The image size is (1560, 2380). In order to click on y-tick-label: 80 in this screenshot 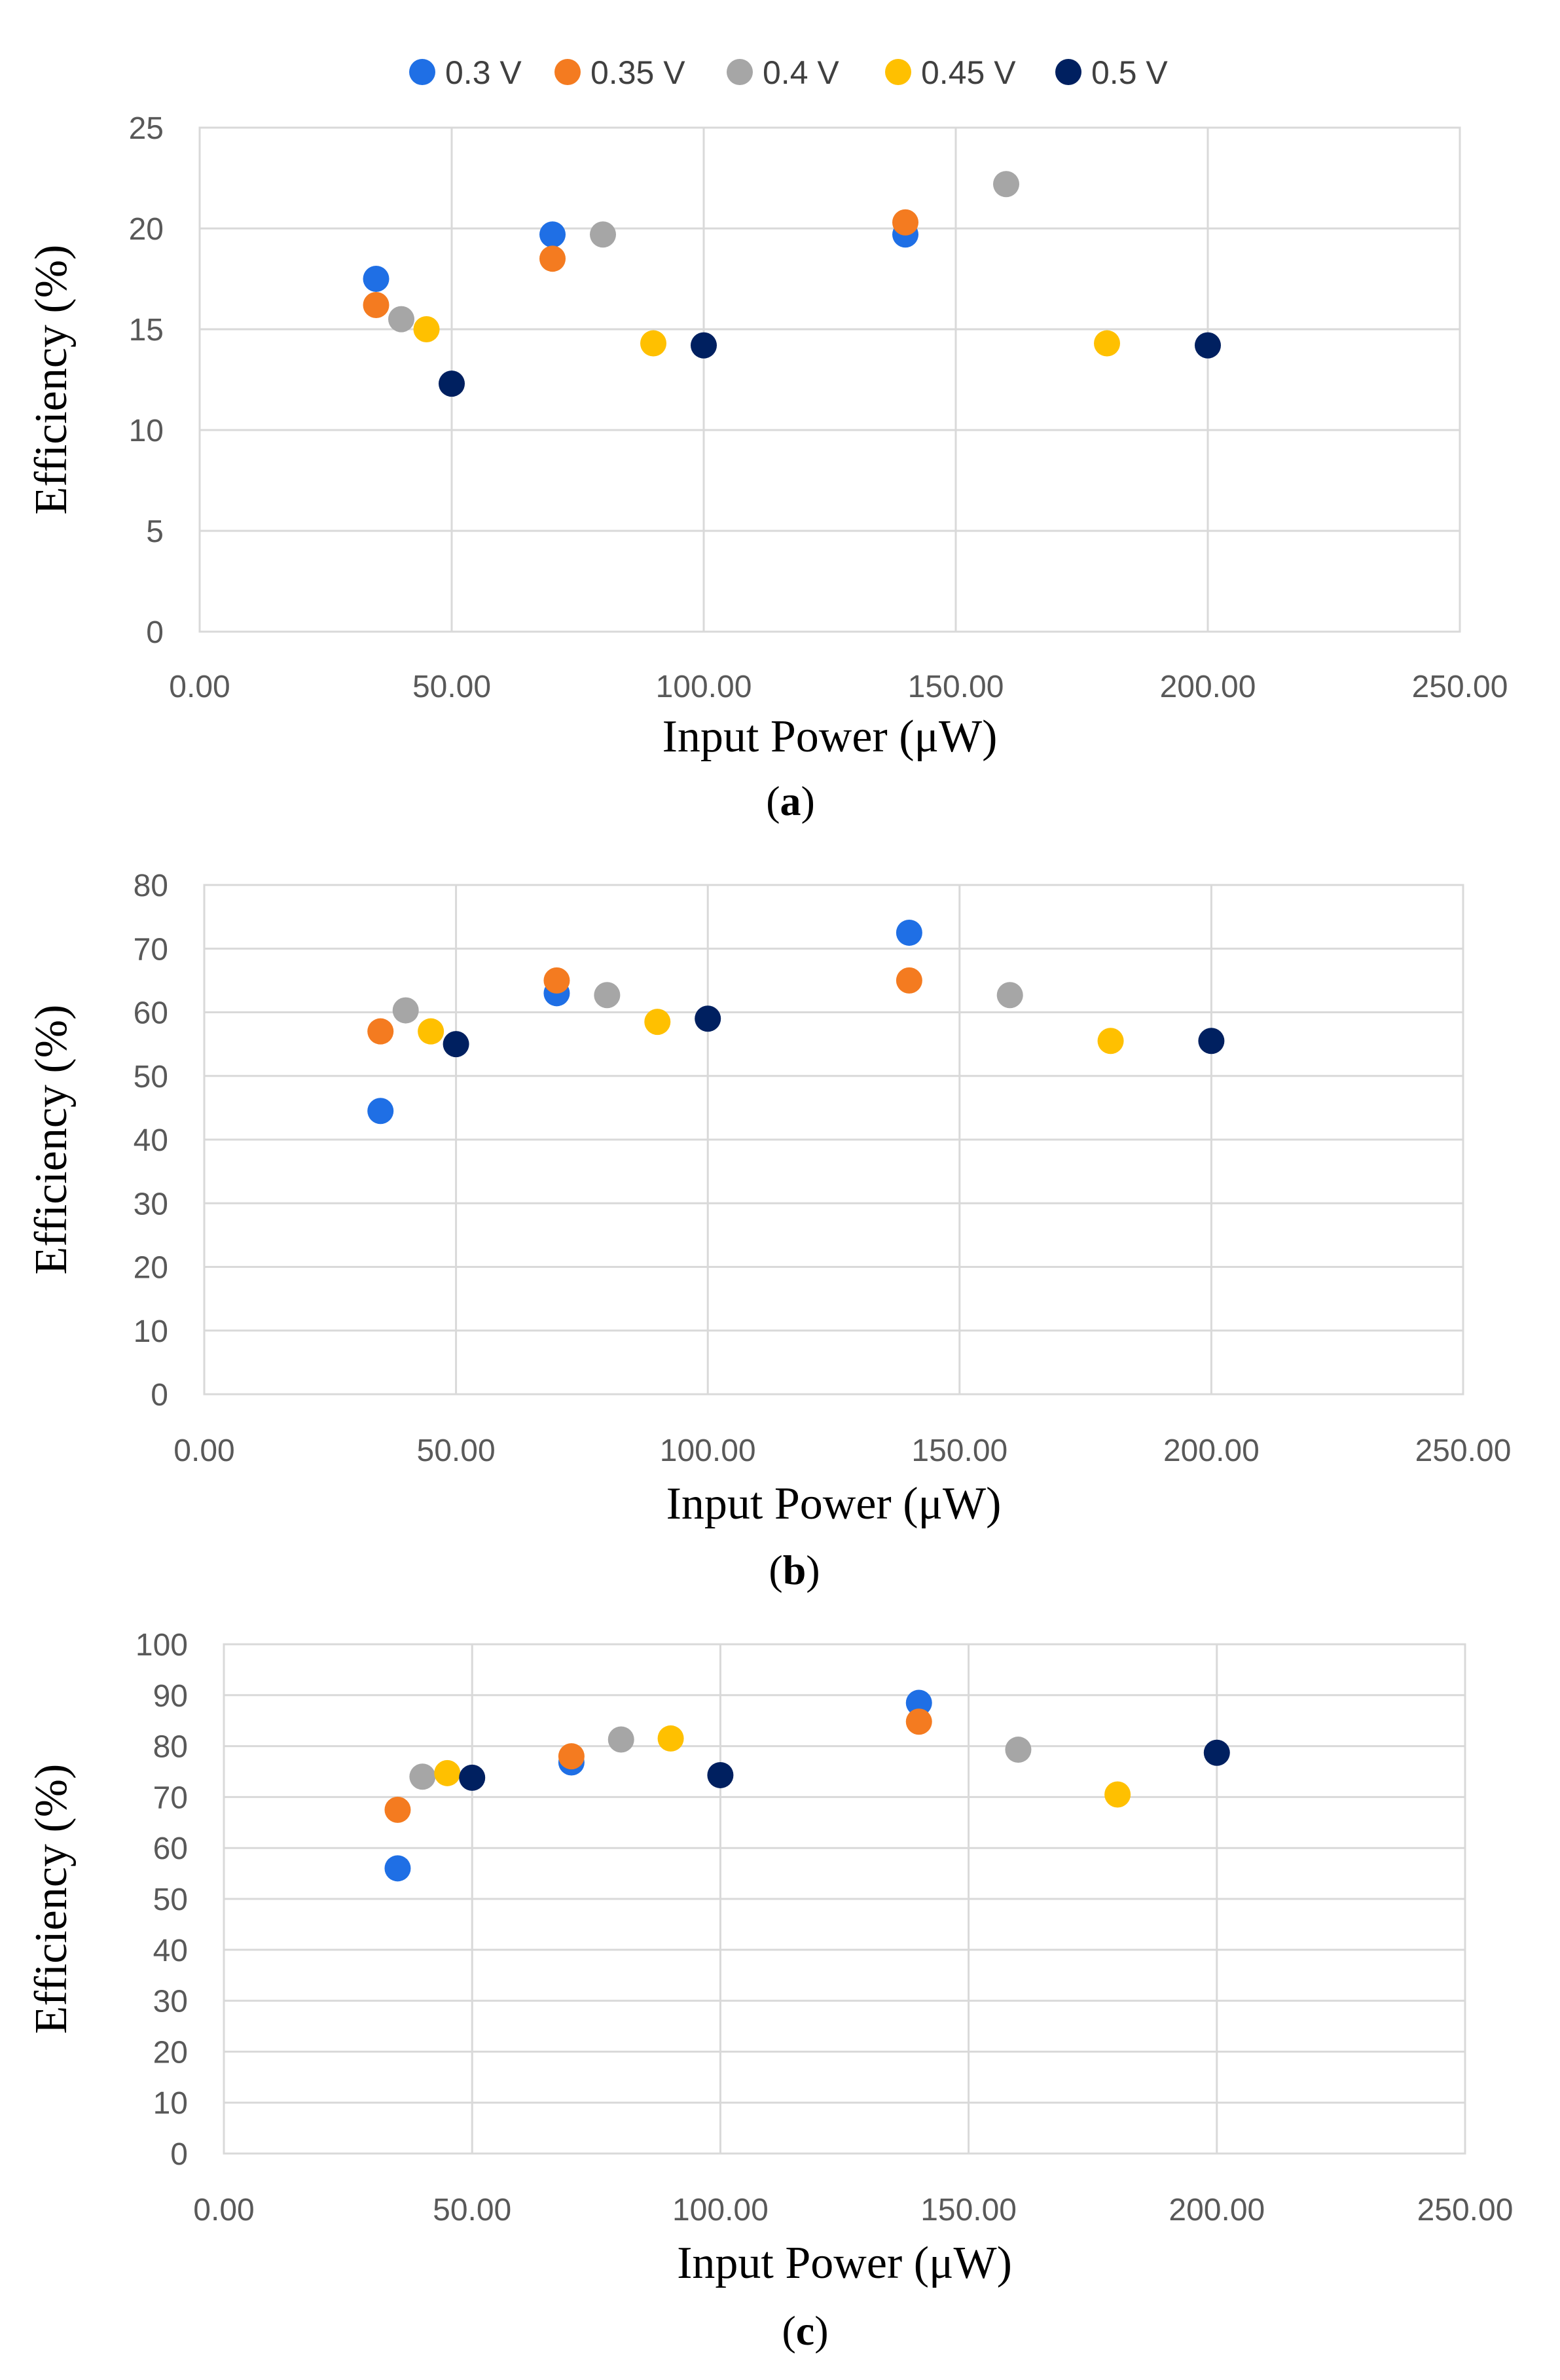, I will do `click(151, 886)`.